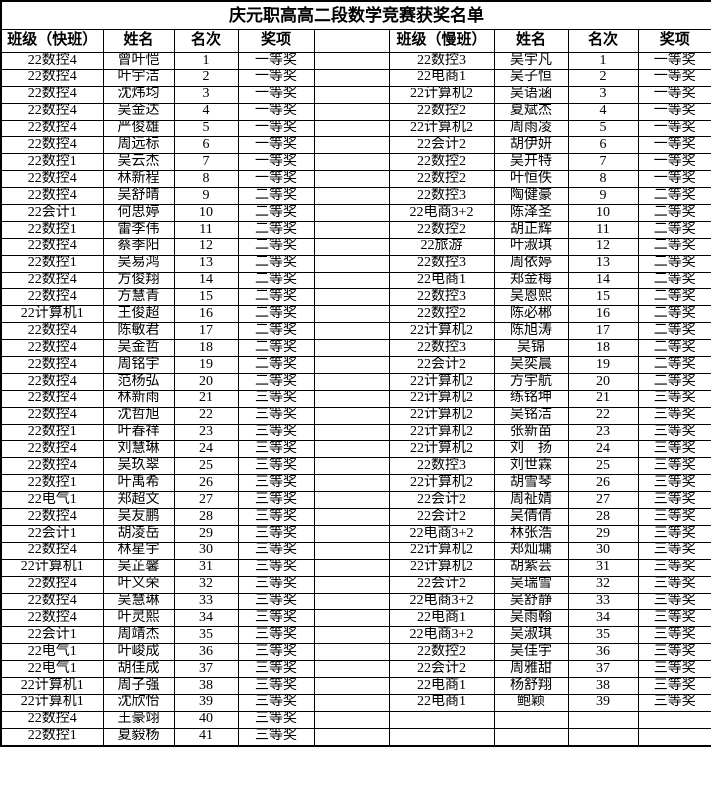 Image resolution: width=711 pixels, height=789 pixels. Describe the element at coordinates (531, 365) in the screenshot. I see `right-name-cell: 吴奕晨` at that location.